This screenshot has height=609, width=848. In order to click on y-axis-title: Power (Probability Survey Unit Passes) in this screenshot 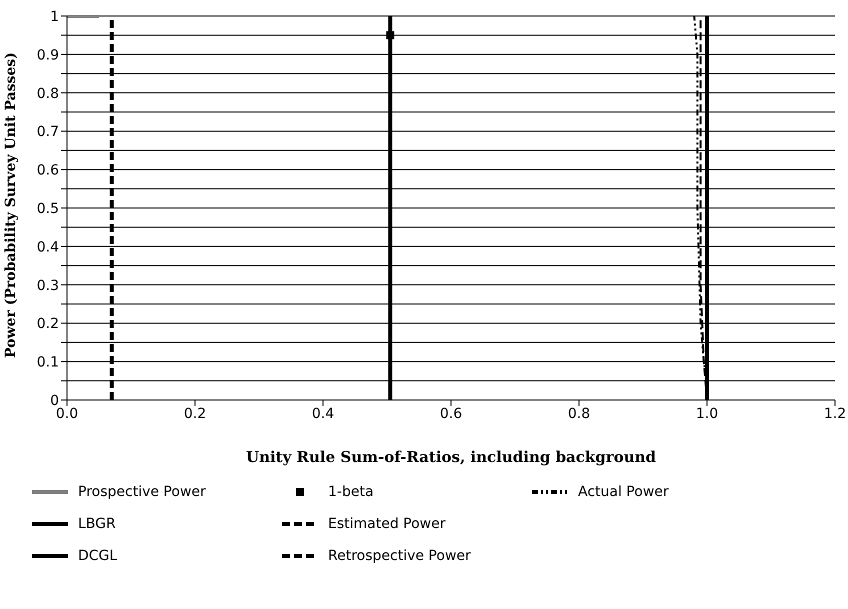, I will do `click(10, 205)`.